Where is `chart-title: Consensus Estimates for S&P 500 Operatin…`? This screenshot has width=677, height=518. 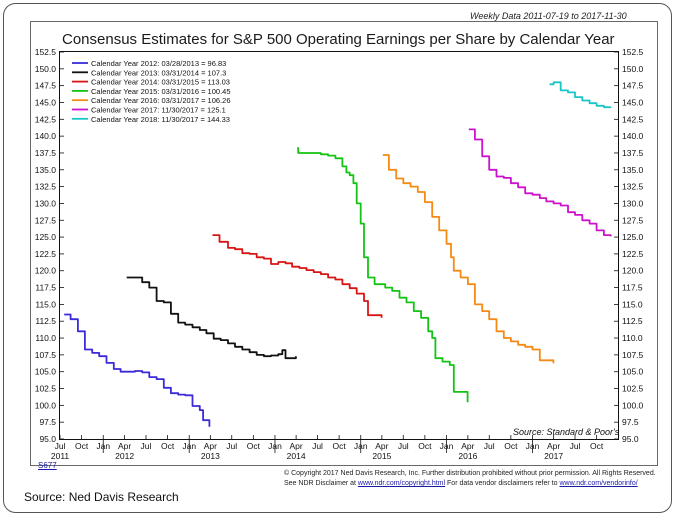 chart-title: Consensus Estimates for S&P 500 Operatin… is located at coordinates (338, 39).